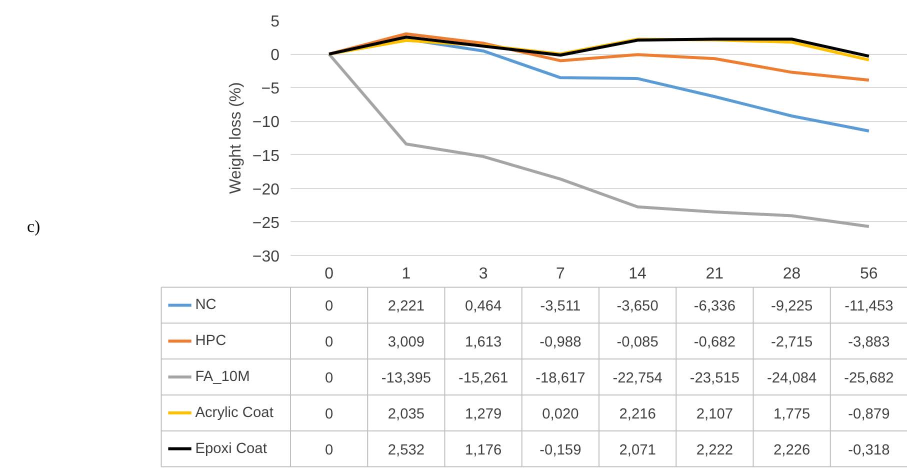  Describe the element at coordinates (792, 342) in the screenshot. I see `data-label: -2,715` at that location.